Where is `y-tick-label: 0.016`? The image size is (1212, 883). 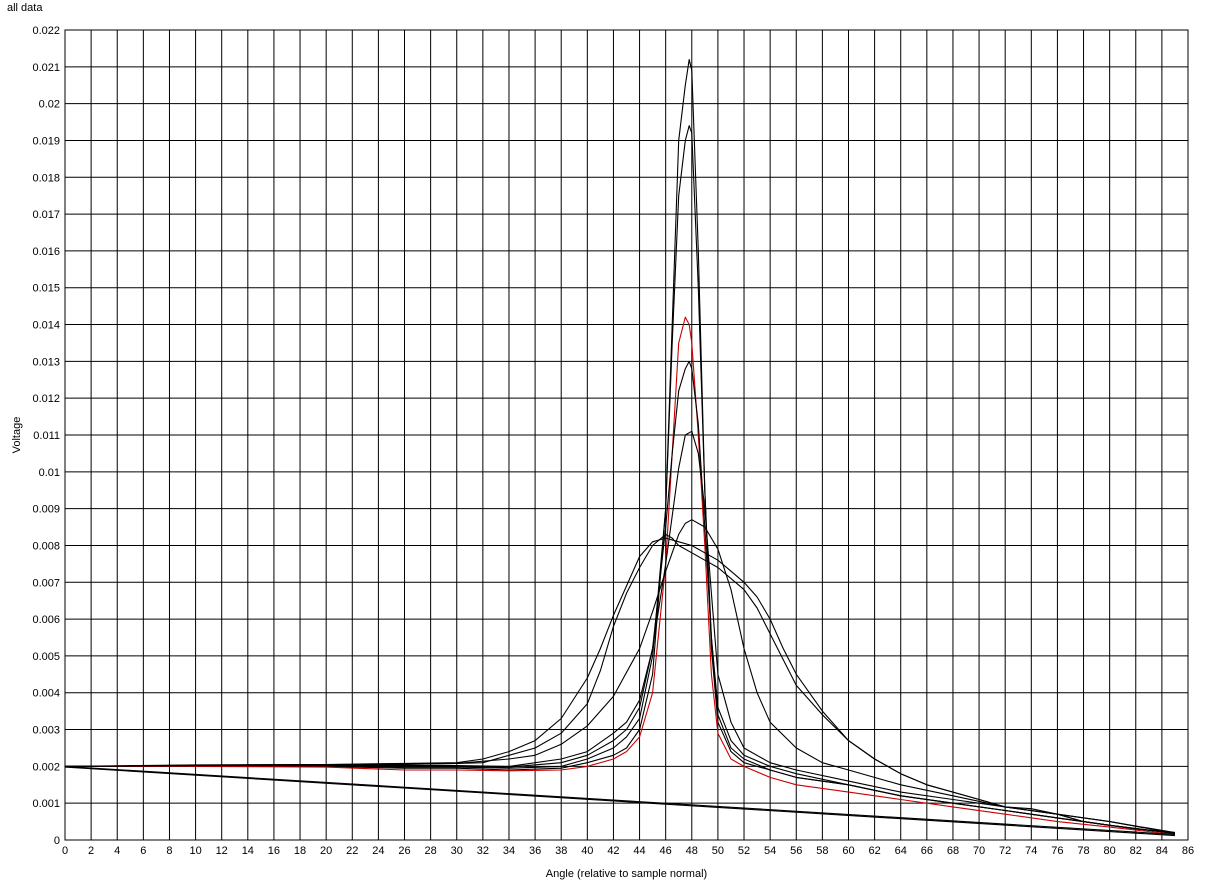 y-tick-label: 0.016 is located at coordinates (46, 252).